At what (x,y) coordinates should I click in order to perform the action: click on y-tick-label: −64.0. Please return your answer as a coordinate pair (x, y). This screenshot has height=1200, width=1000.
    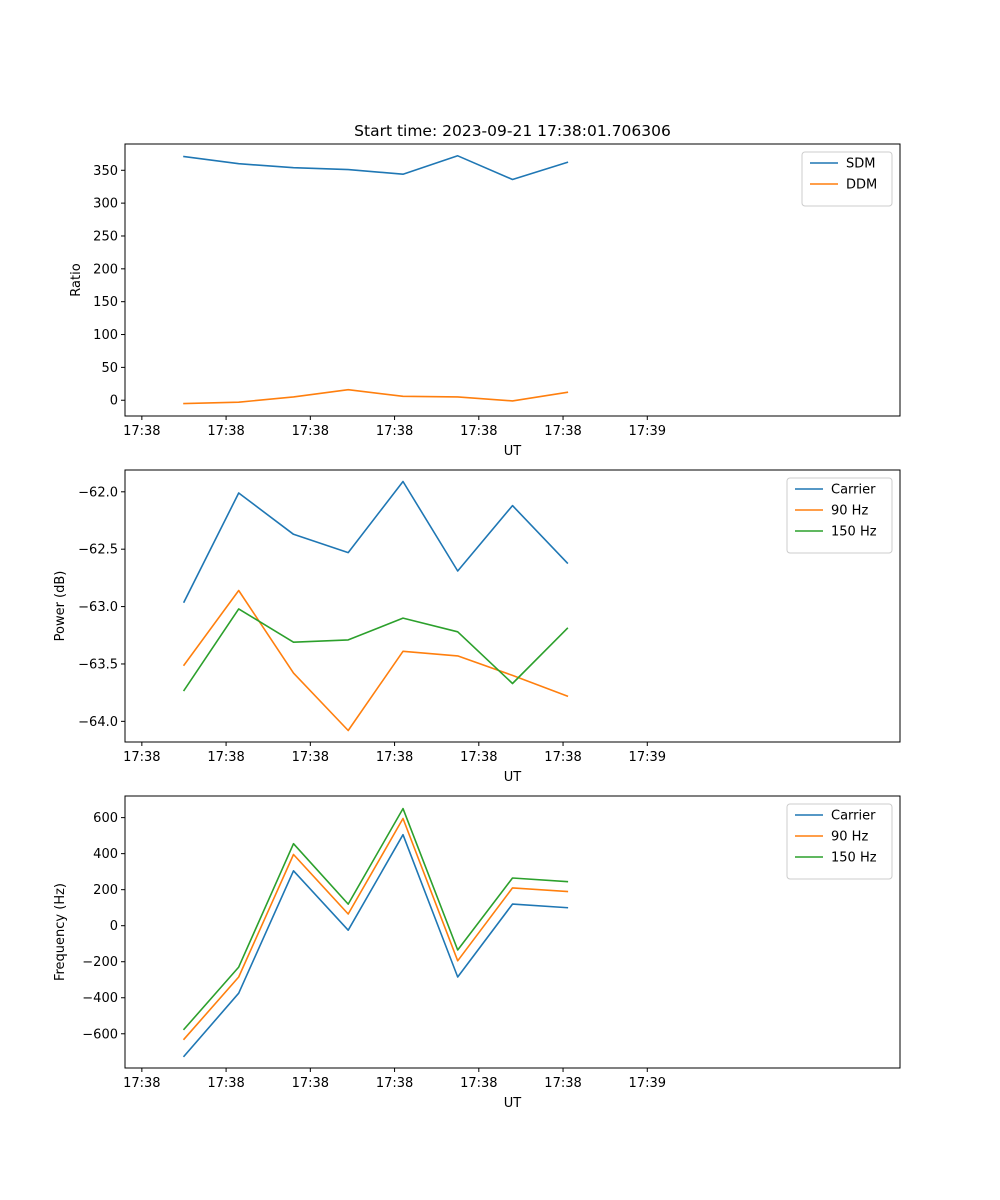
    Looking at the image, I should click on (98, 722).